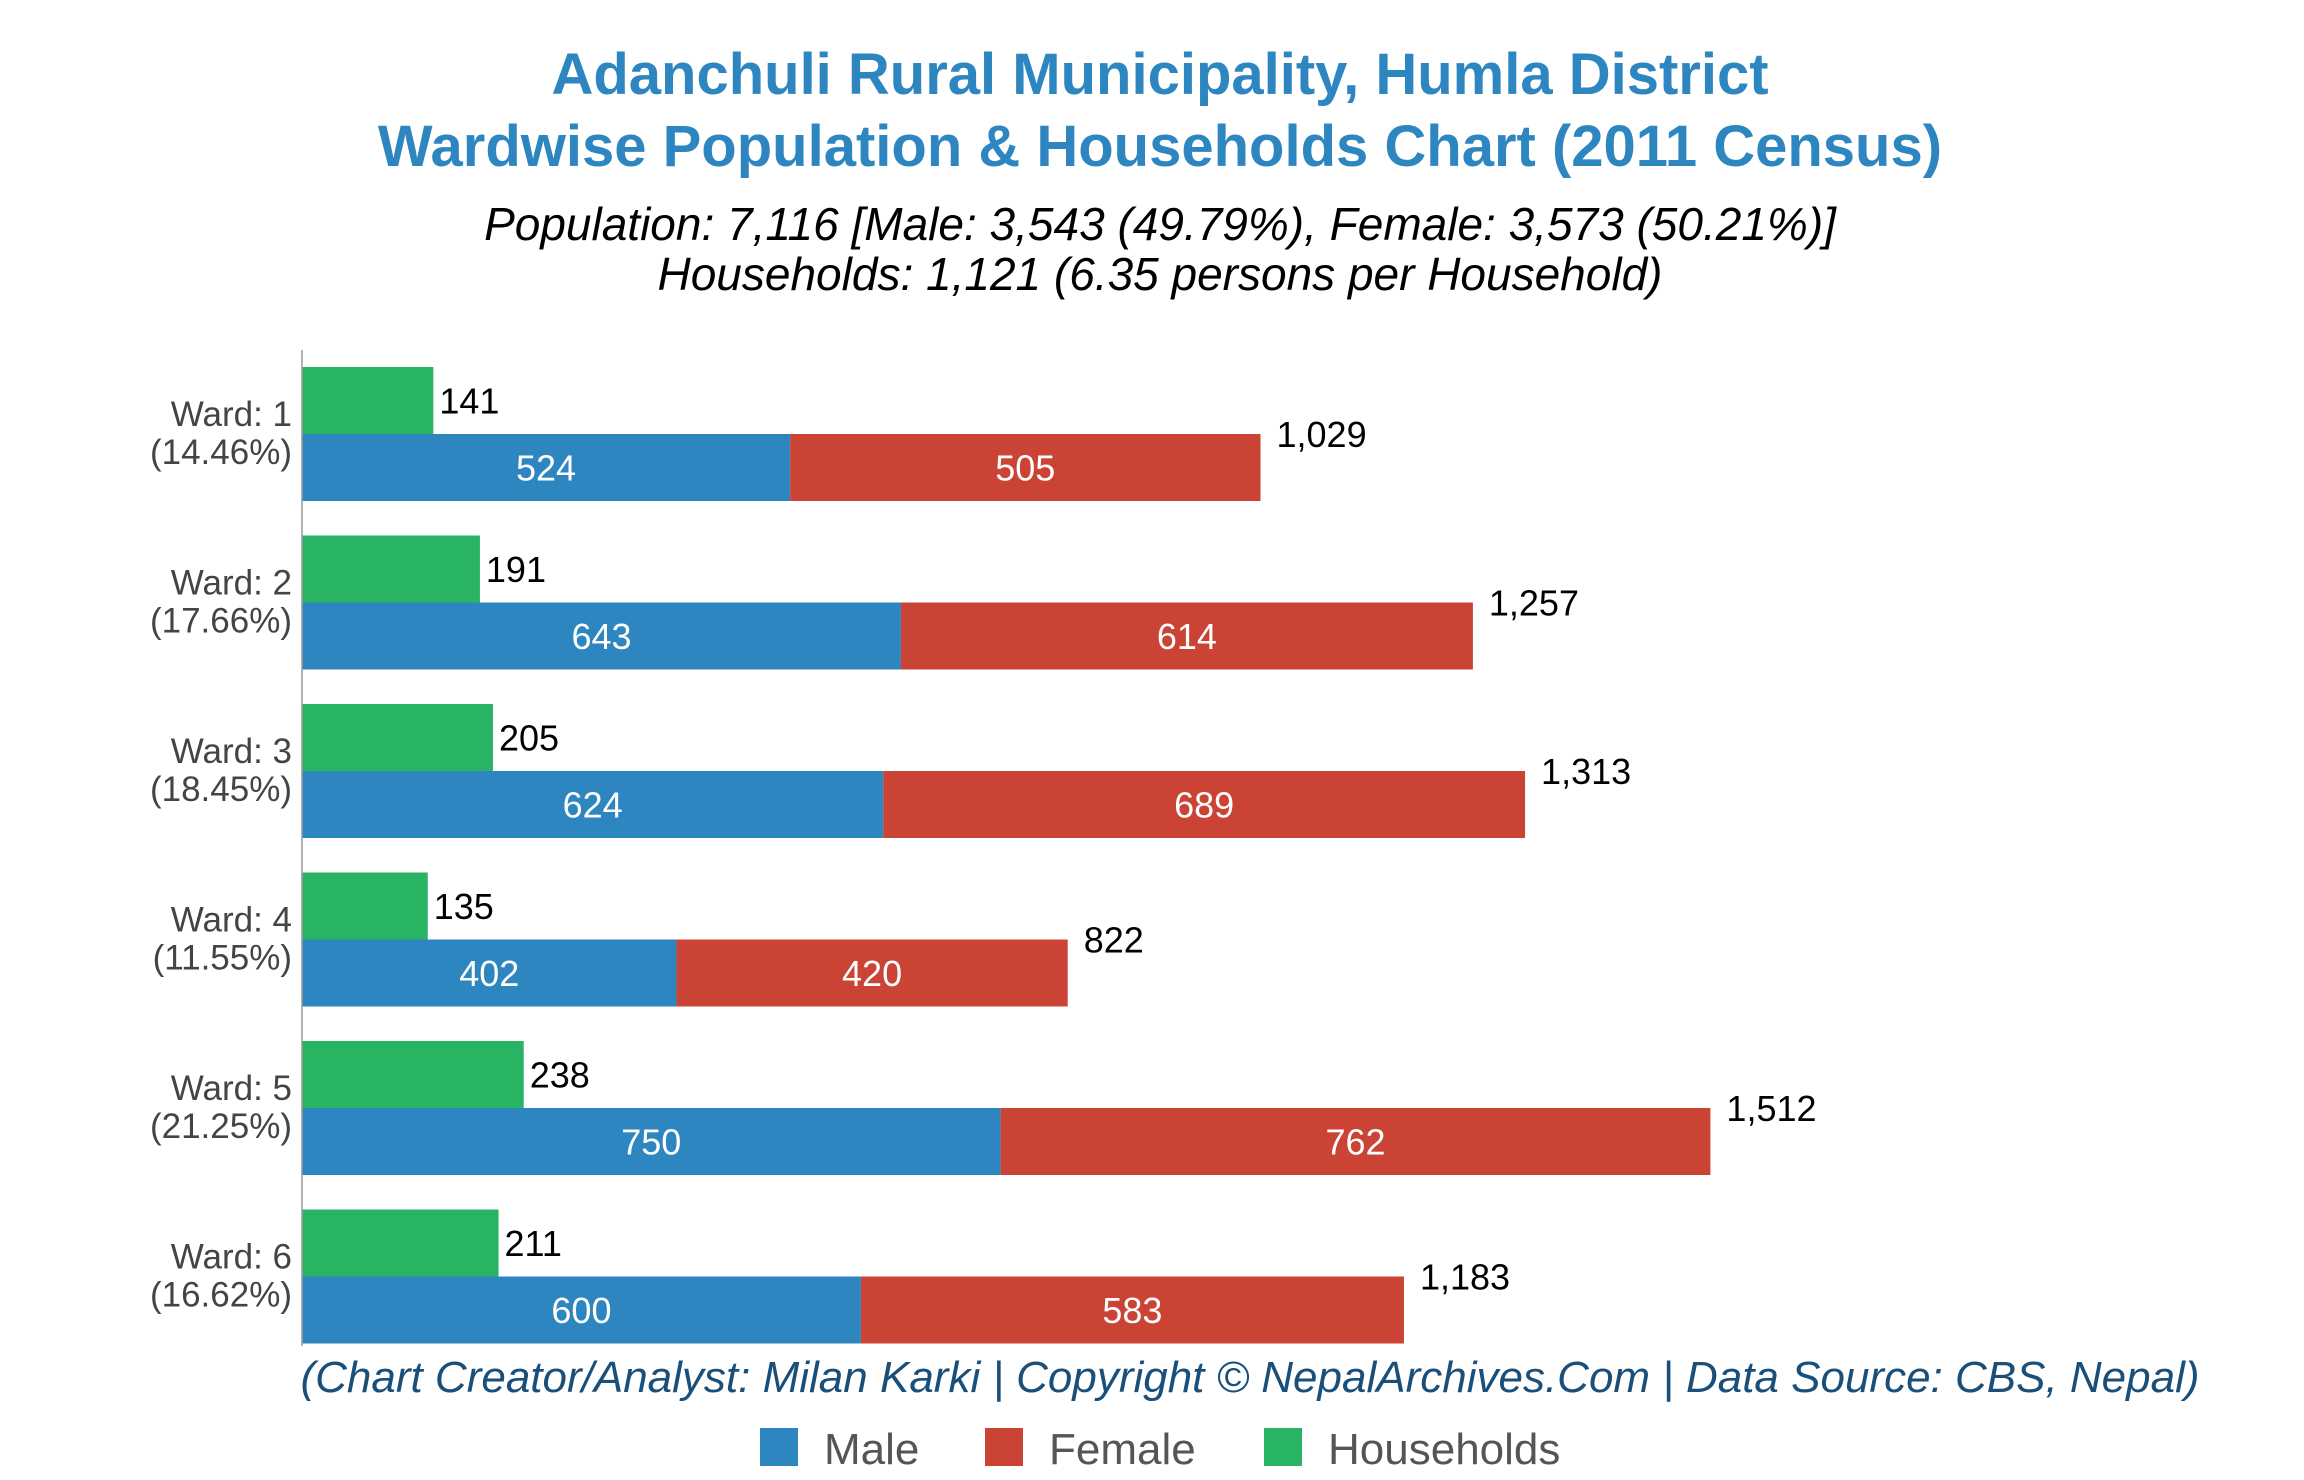  What do you see at coordinates (779, 1447) in the screenshot?
I see `legend-swatch-male` at bounding box center [779, 1447].